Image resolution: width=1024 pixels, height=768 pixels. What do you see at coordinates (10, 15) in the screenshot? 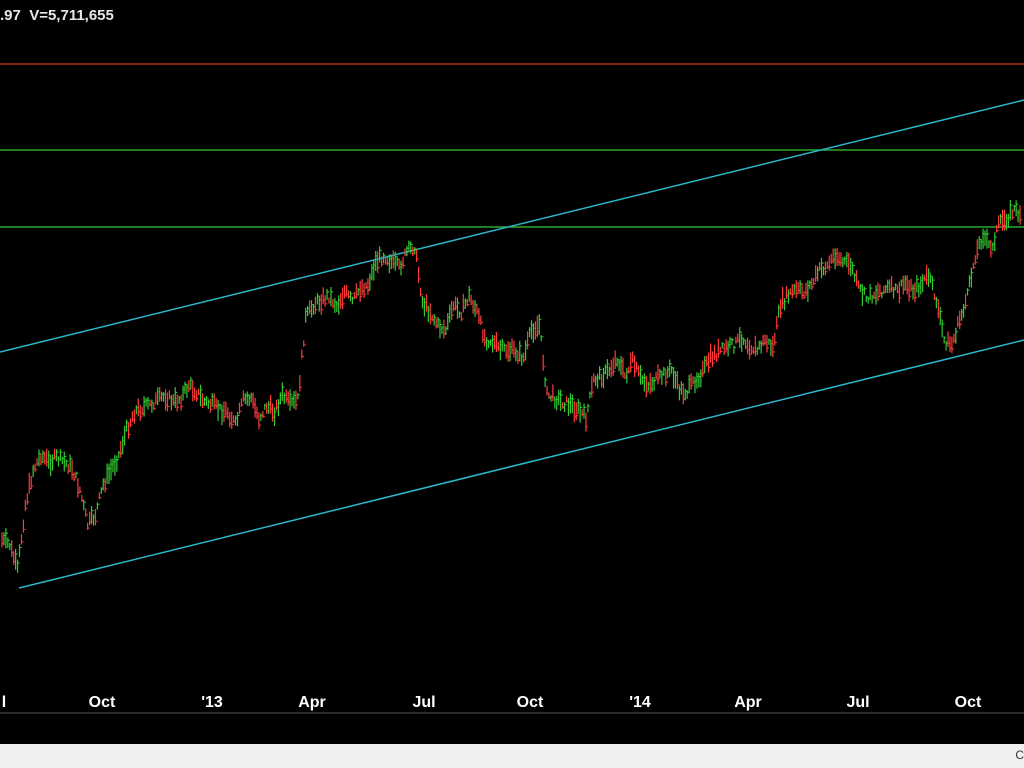
I see `price-fragment: .97` at bounding box center [10, 15].